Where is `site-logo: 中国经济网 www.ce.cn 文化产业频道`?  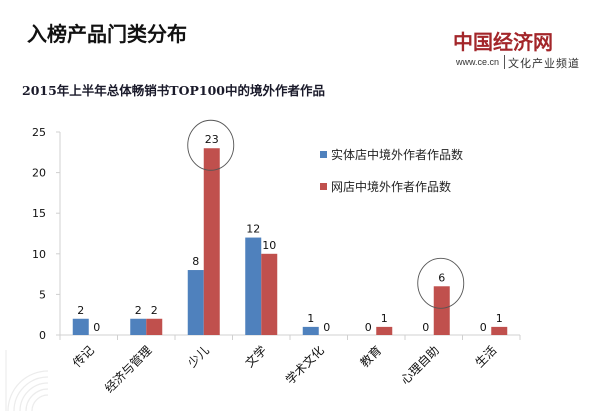
site-logo: 中国经济网 www.ce.cn 文化产业频道 is located at coordinates (525, 51).